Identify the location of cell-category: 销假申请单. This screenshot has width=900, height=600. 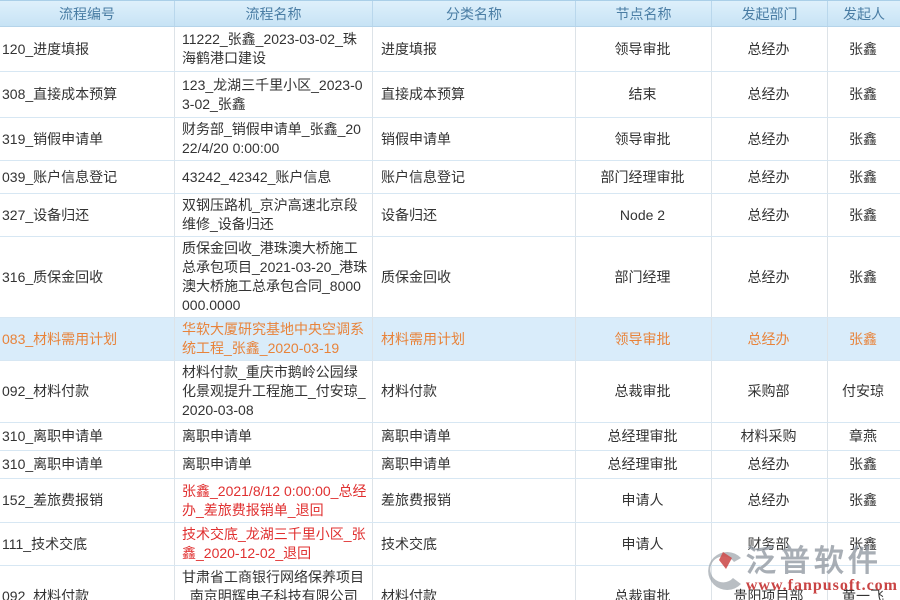
(474, 139).